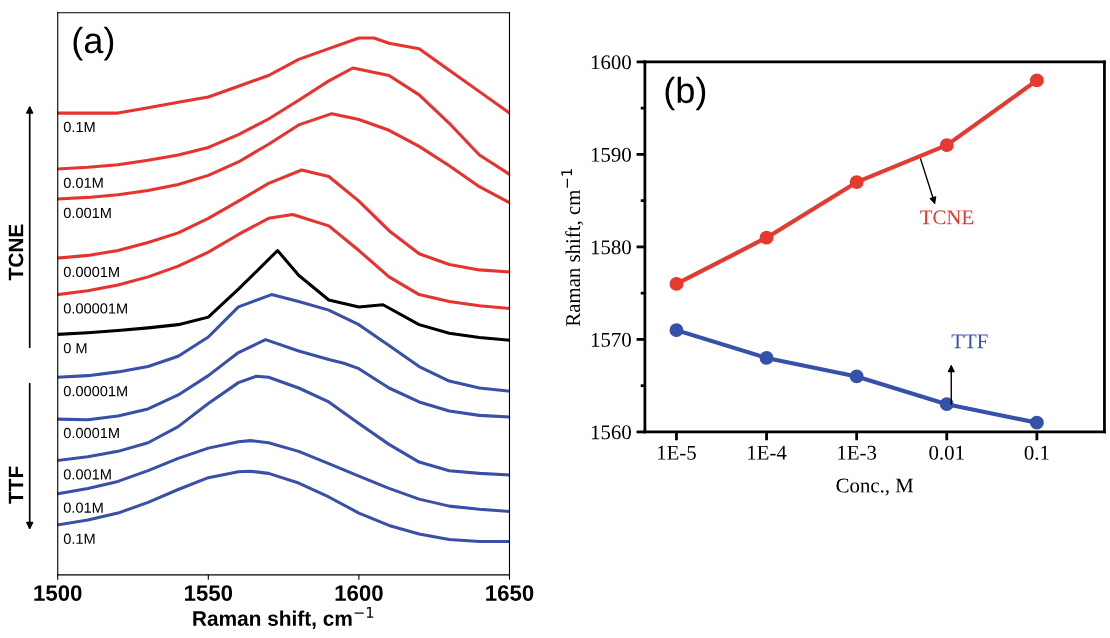 This screenshot has height=638, width=1110. What do you see at coordinates (359, 593) in the screenshot?
I see `x-tick-label: 1600` at bounding box center [359, 593].